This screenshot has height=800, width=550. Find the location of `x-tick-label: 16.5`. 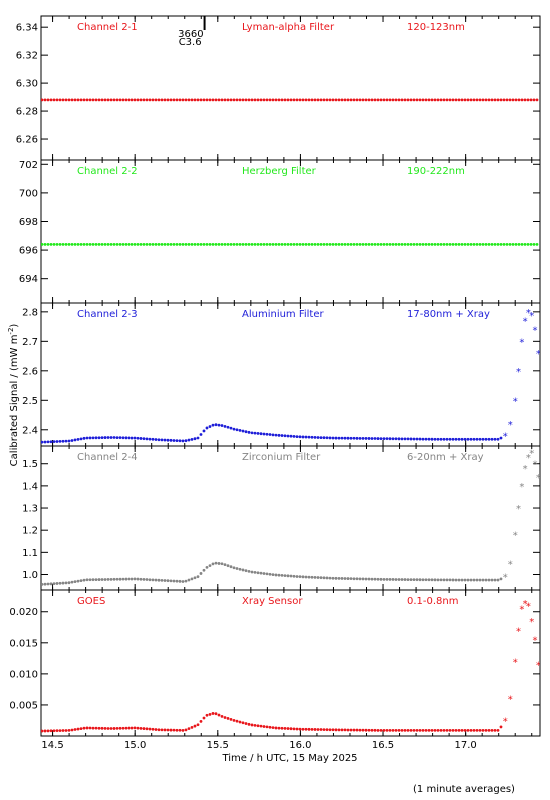

x-tick-label: 16.5 is located at coordinates (383, 745).